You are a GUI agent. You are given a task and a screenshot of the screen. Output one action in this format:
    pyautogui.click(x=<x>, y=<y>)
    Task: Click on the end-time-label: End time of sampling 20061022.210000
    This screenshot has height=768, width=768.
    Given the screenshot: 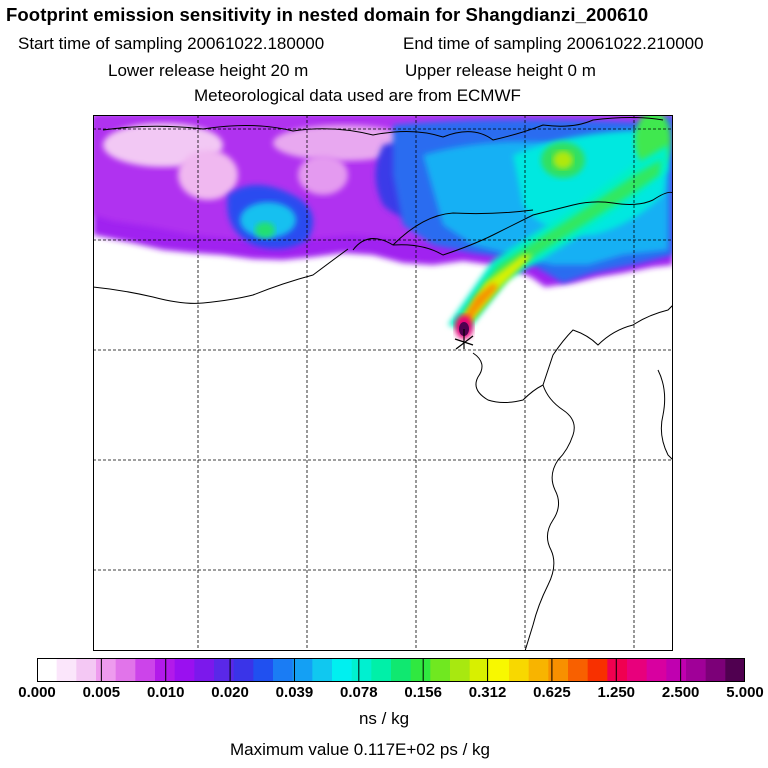 What is the action you would take?
    pyautogui.click(x=553, y=43)
    